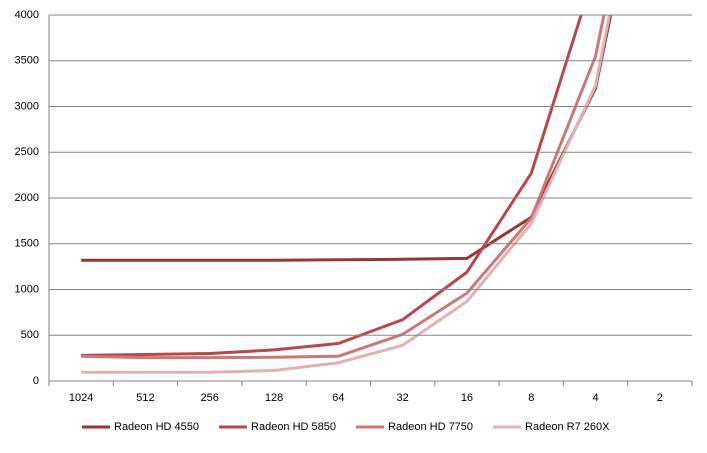 This screenshot has width=707, height=453. Describe the element at coordinates (27, 244) in the screenshot. I see `y-tick-label: 1500` at that location.